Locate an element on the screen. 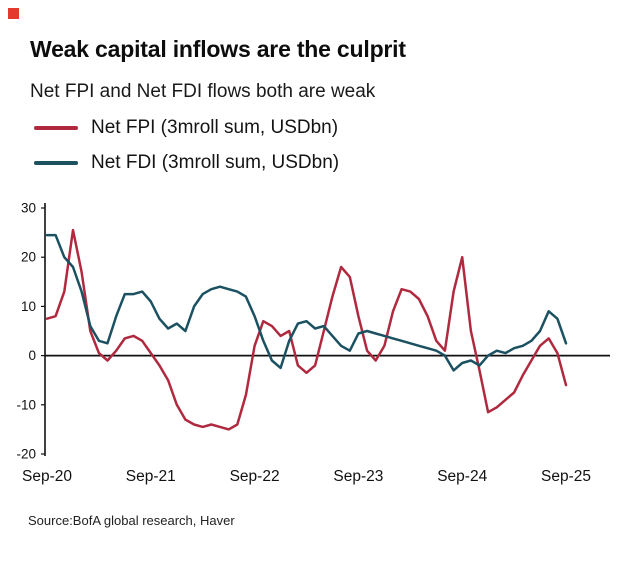  y-tick-label: 0 is located at coordinates (32, 355).